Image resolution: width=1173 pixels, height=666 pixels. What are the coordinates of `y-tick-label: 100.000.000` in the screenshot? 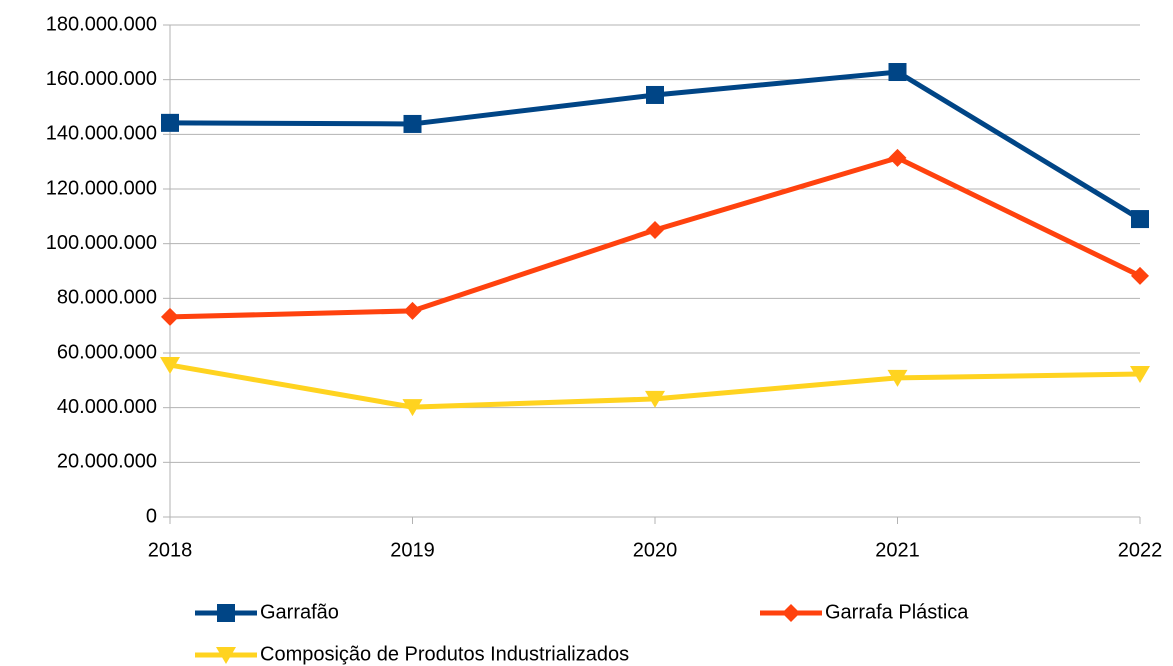 It's located at (101, 243).